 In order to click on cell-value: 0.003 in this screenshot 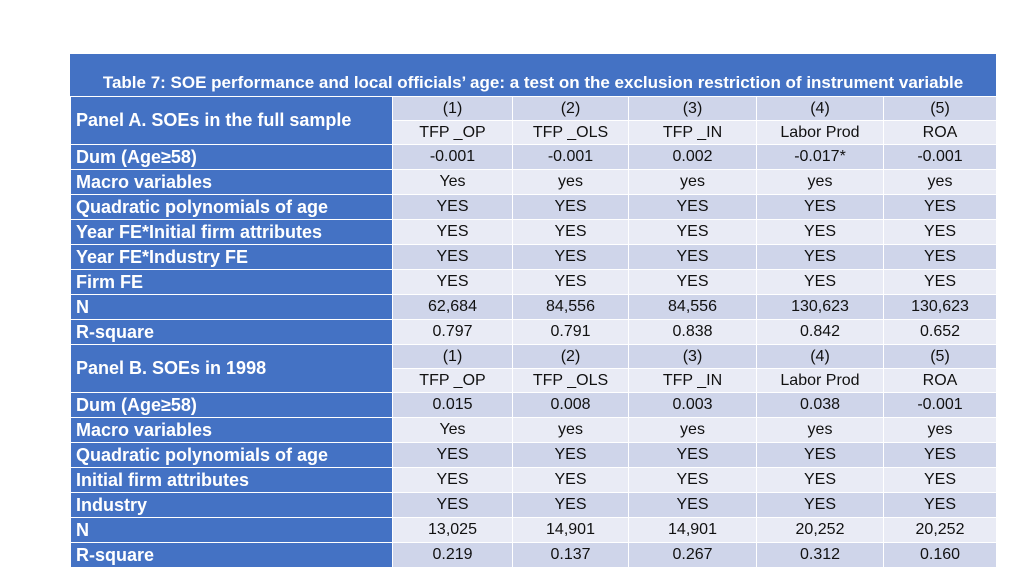, I will do `click(692, 405)`.